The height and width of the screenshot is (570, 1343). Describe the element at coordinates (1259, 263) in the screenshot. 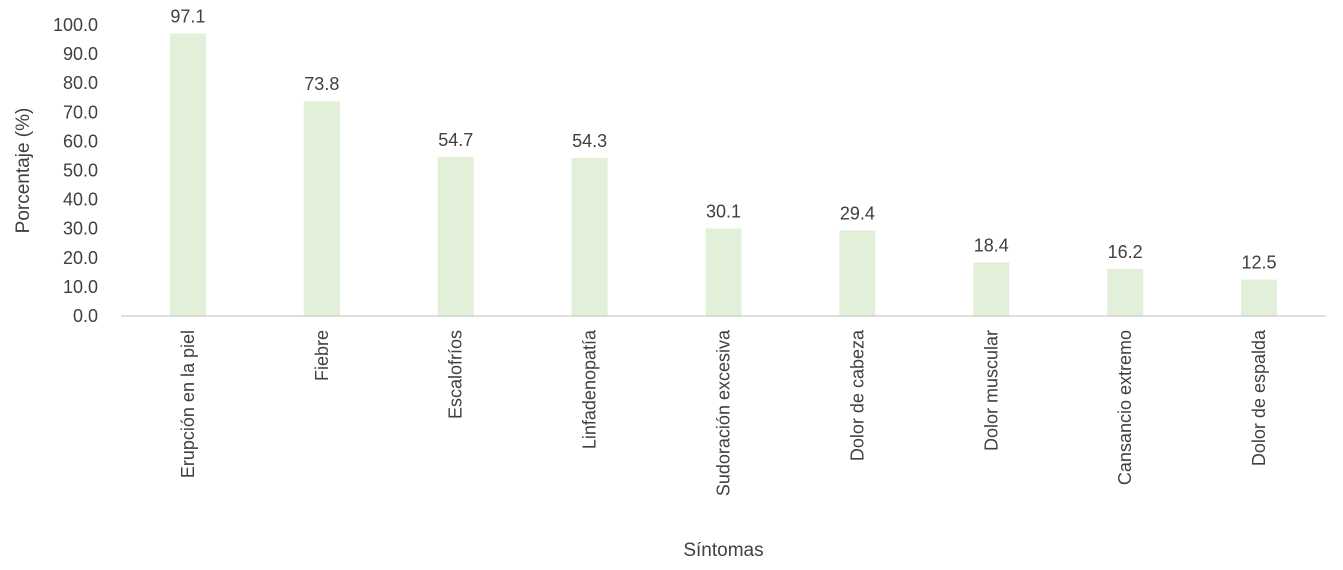

I see `data-label: 12.5` at that location.